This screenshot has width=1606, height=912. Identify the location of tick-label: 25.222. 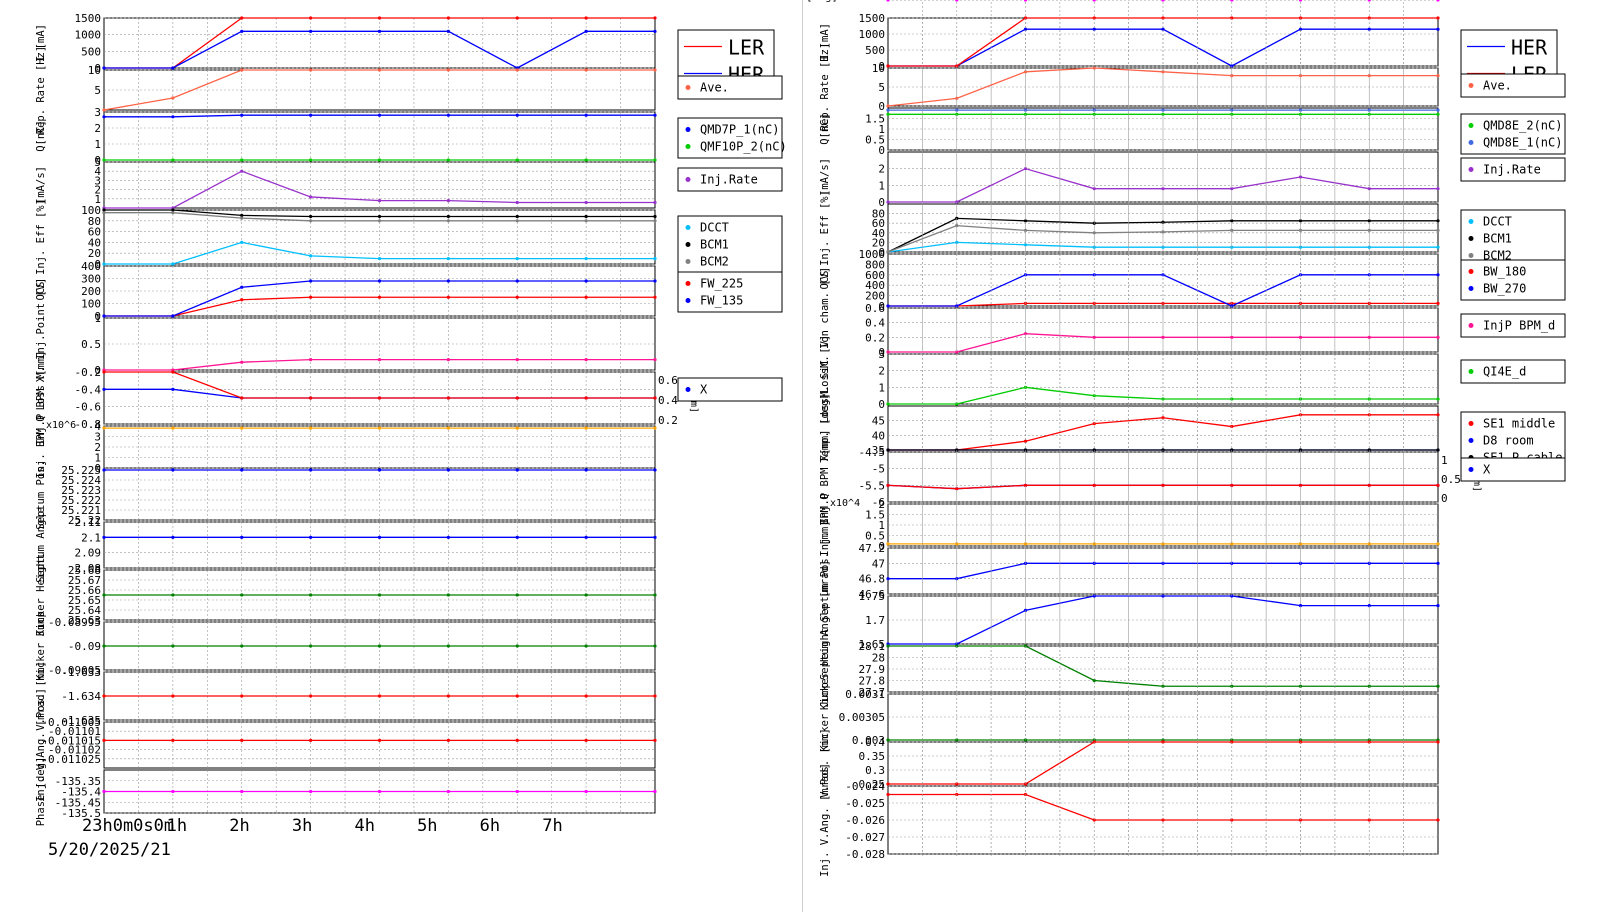
(81, 500).